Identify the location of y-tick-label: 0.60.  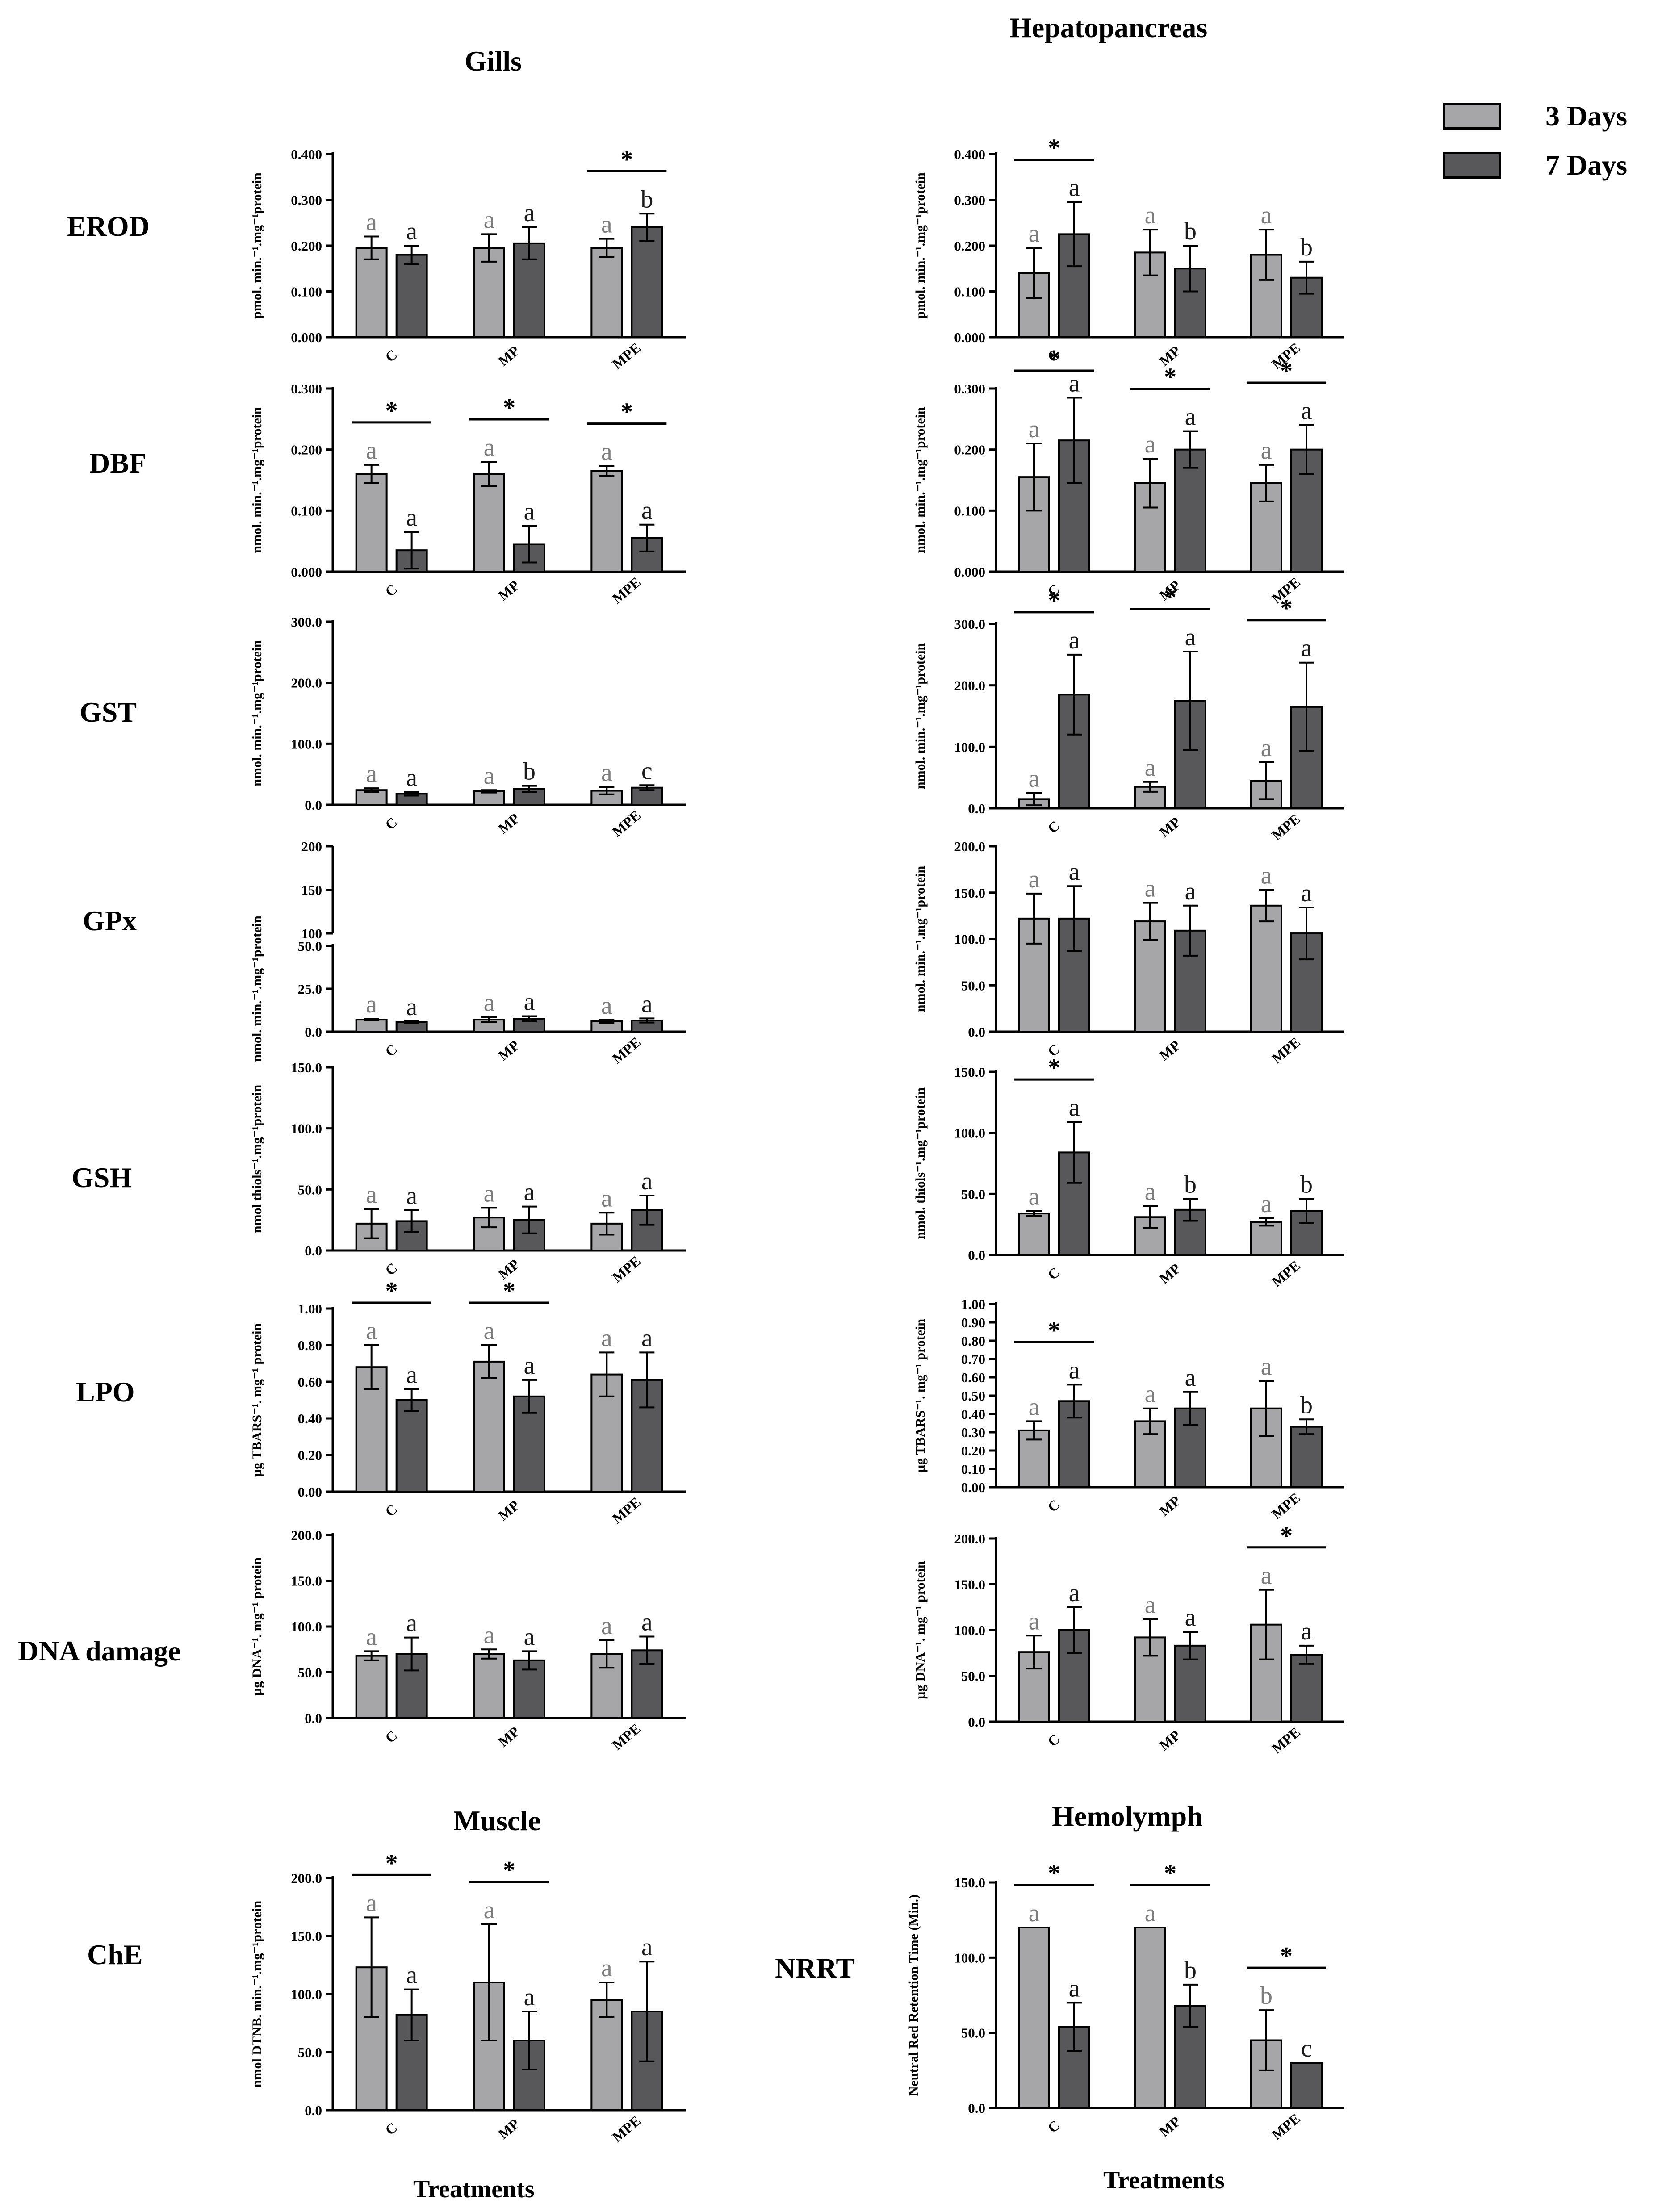
(973, 1378).